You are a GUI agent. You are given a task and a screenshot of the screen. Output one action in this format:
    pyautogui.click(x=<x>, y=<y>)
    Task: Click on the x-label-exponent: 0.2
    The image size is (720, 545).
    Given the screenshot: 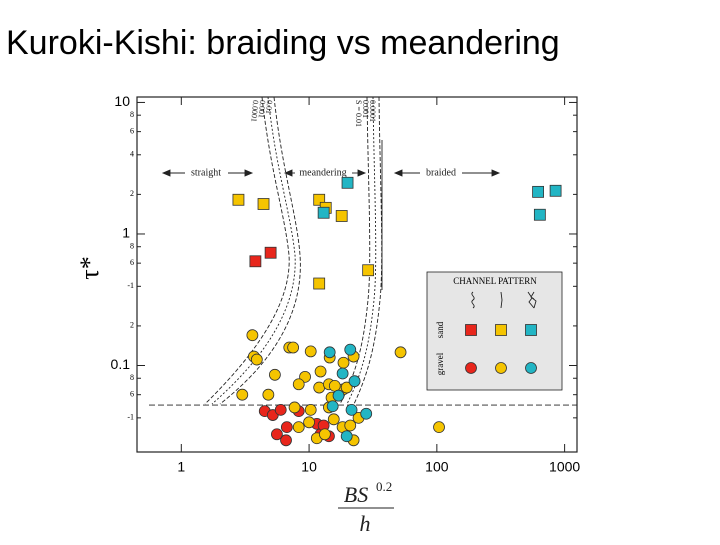 What is the action you would take?
    pyautogui.click(x=384, y=486)
    